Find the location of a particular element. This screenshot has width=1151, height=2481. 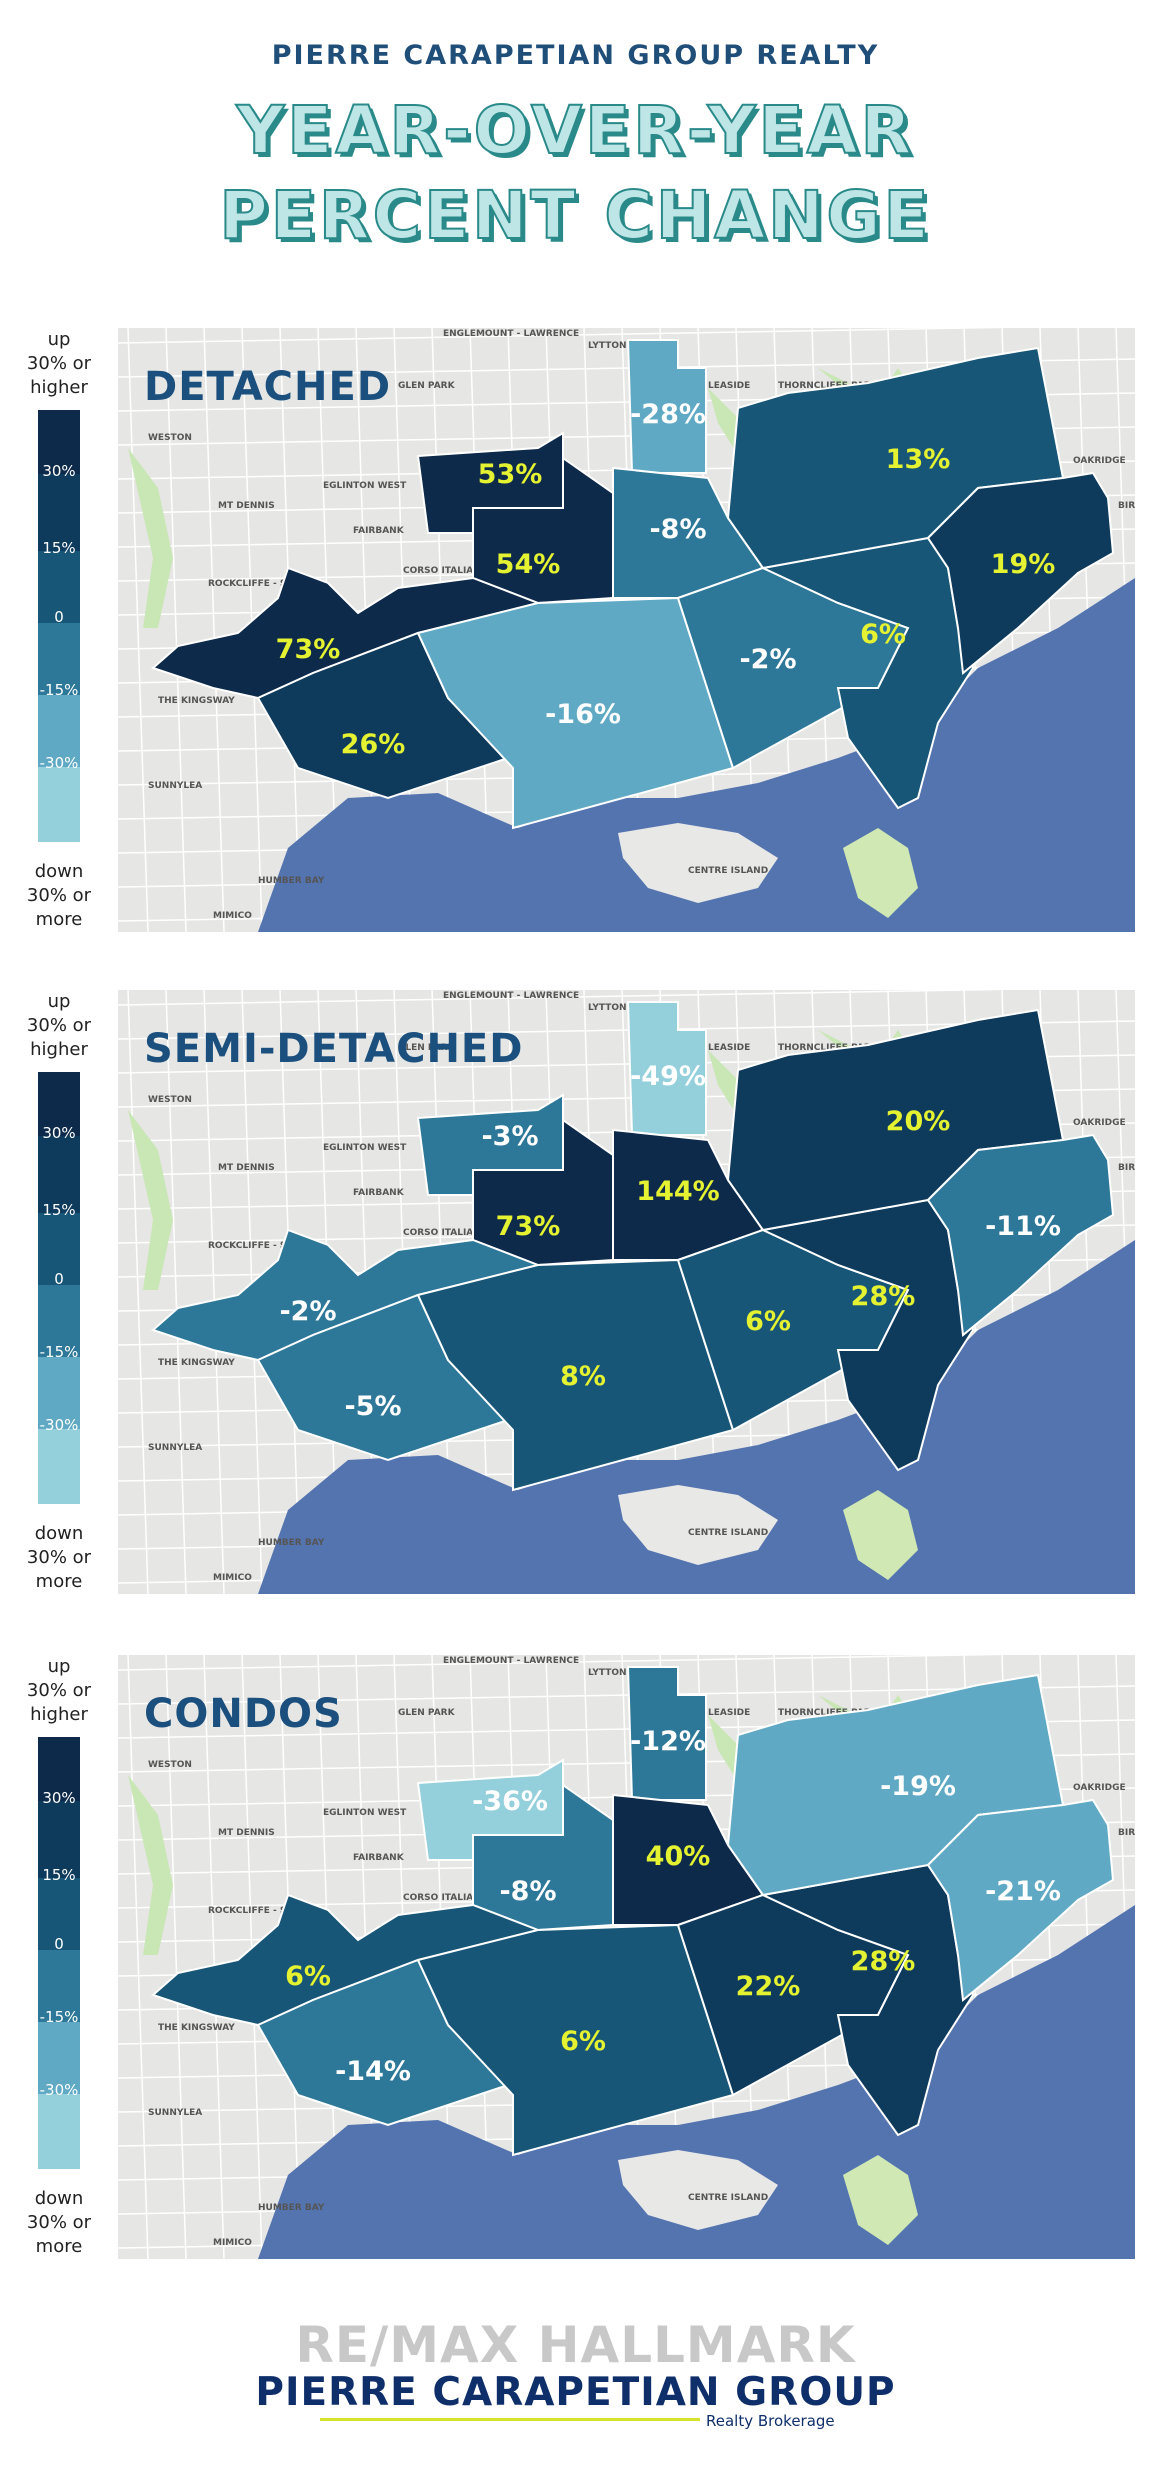

legend-tick: 15% is located at coordinates (59, 1210).